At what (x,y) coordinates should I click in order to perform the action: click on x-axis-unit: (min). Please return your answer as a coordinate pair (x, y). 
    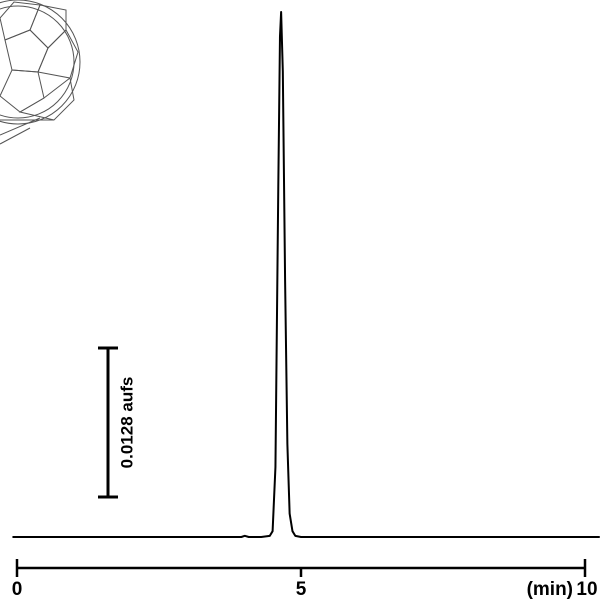
    Looking at the image, I should click on (550, 589).